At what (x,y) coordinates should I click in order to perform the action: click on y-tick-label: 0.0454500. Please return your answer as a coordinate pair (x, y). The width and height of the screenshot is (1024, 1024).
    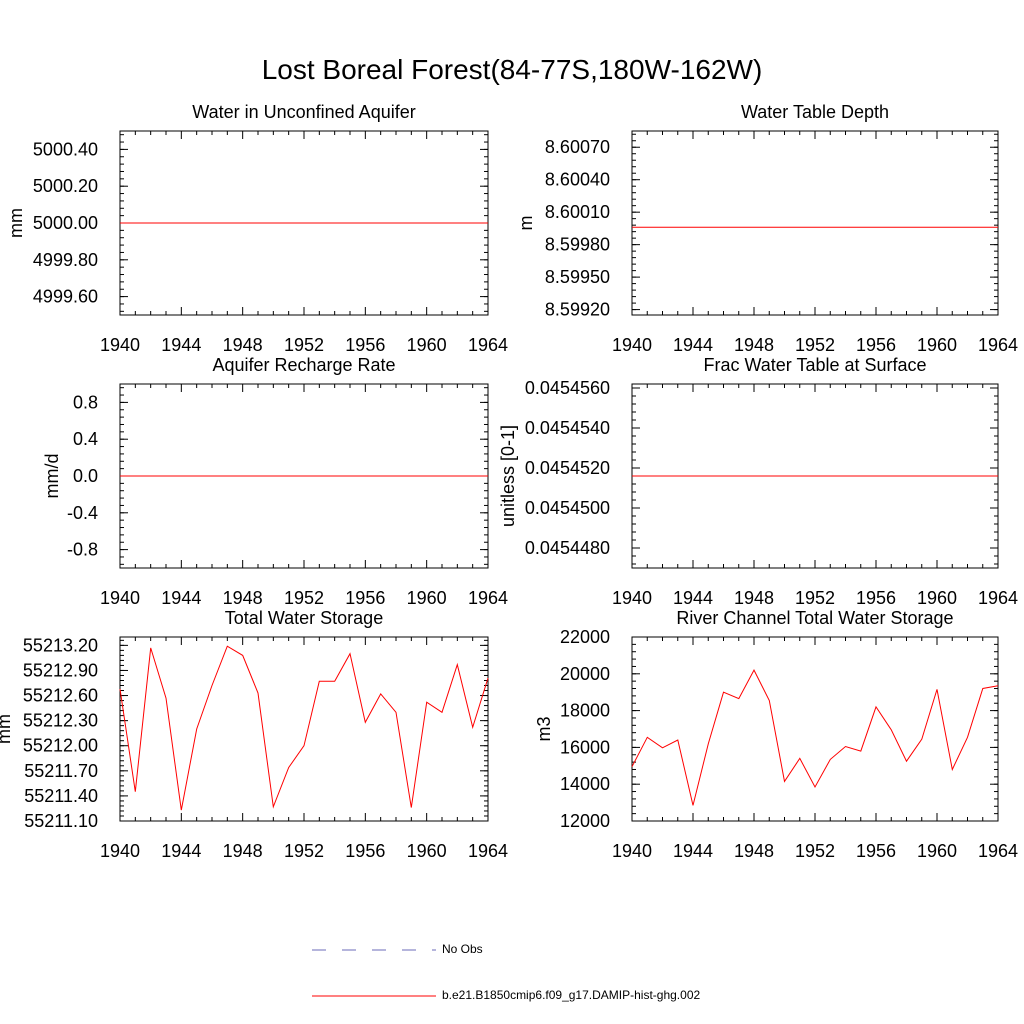
    Looking at the image, I should click on (567, 508).